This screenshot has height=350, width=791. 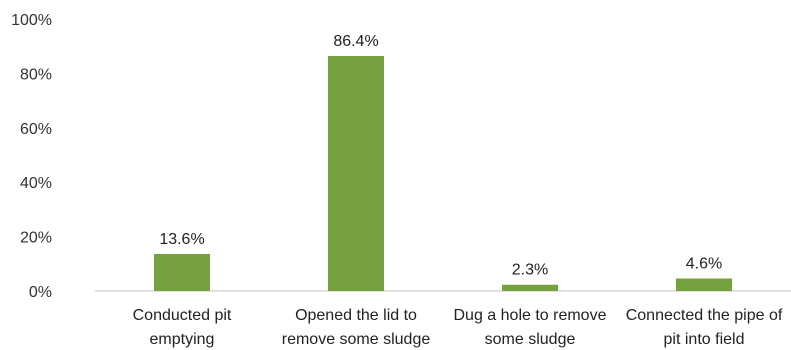 What do you see at coordinates (36, 129) in the screenshot?
I see `y-tick-label: 60%` at bounding box center [36, 129].